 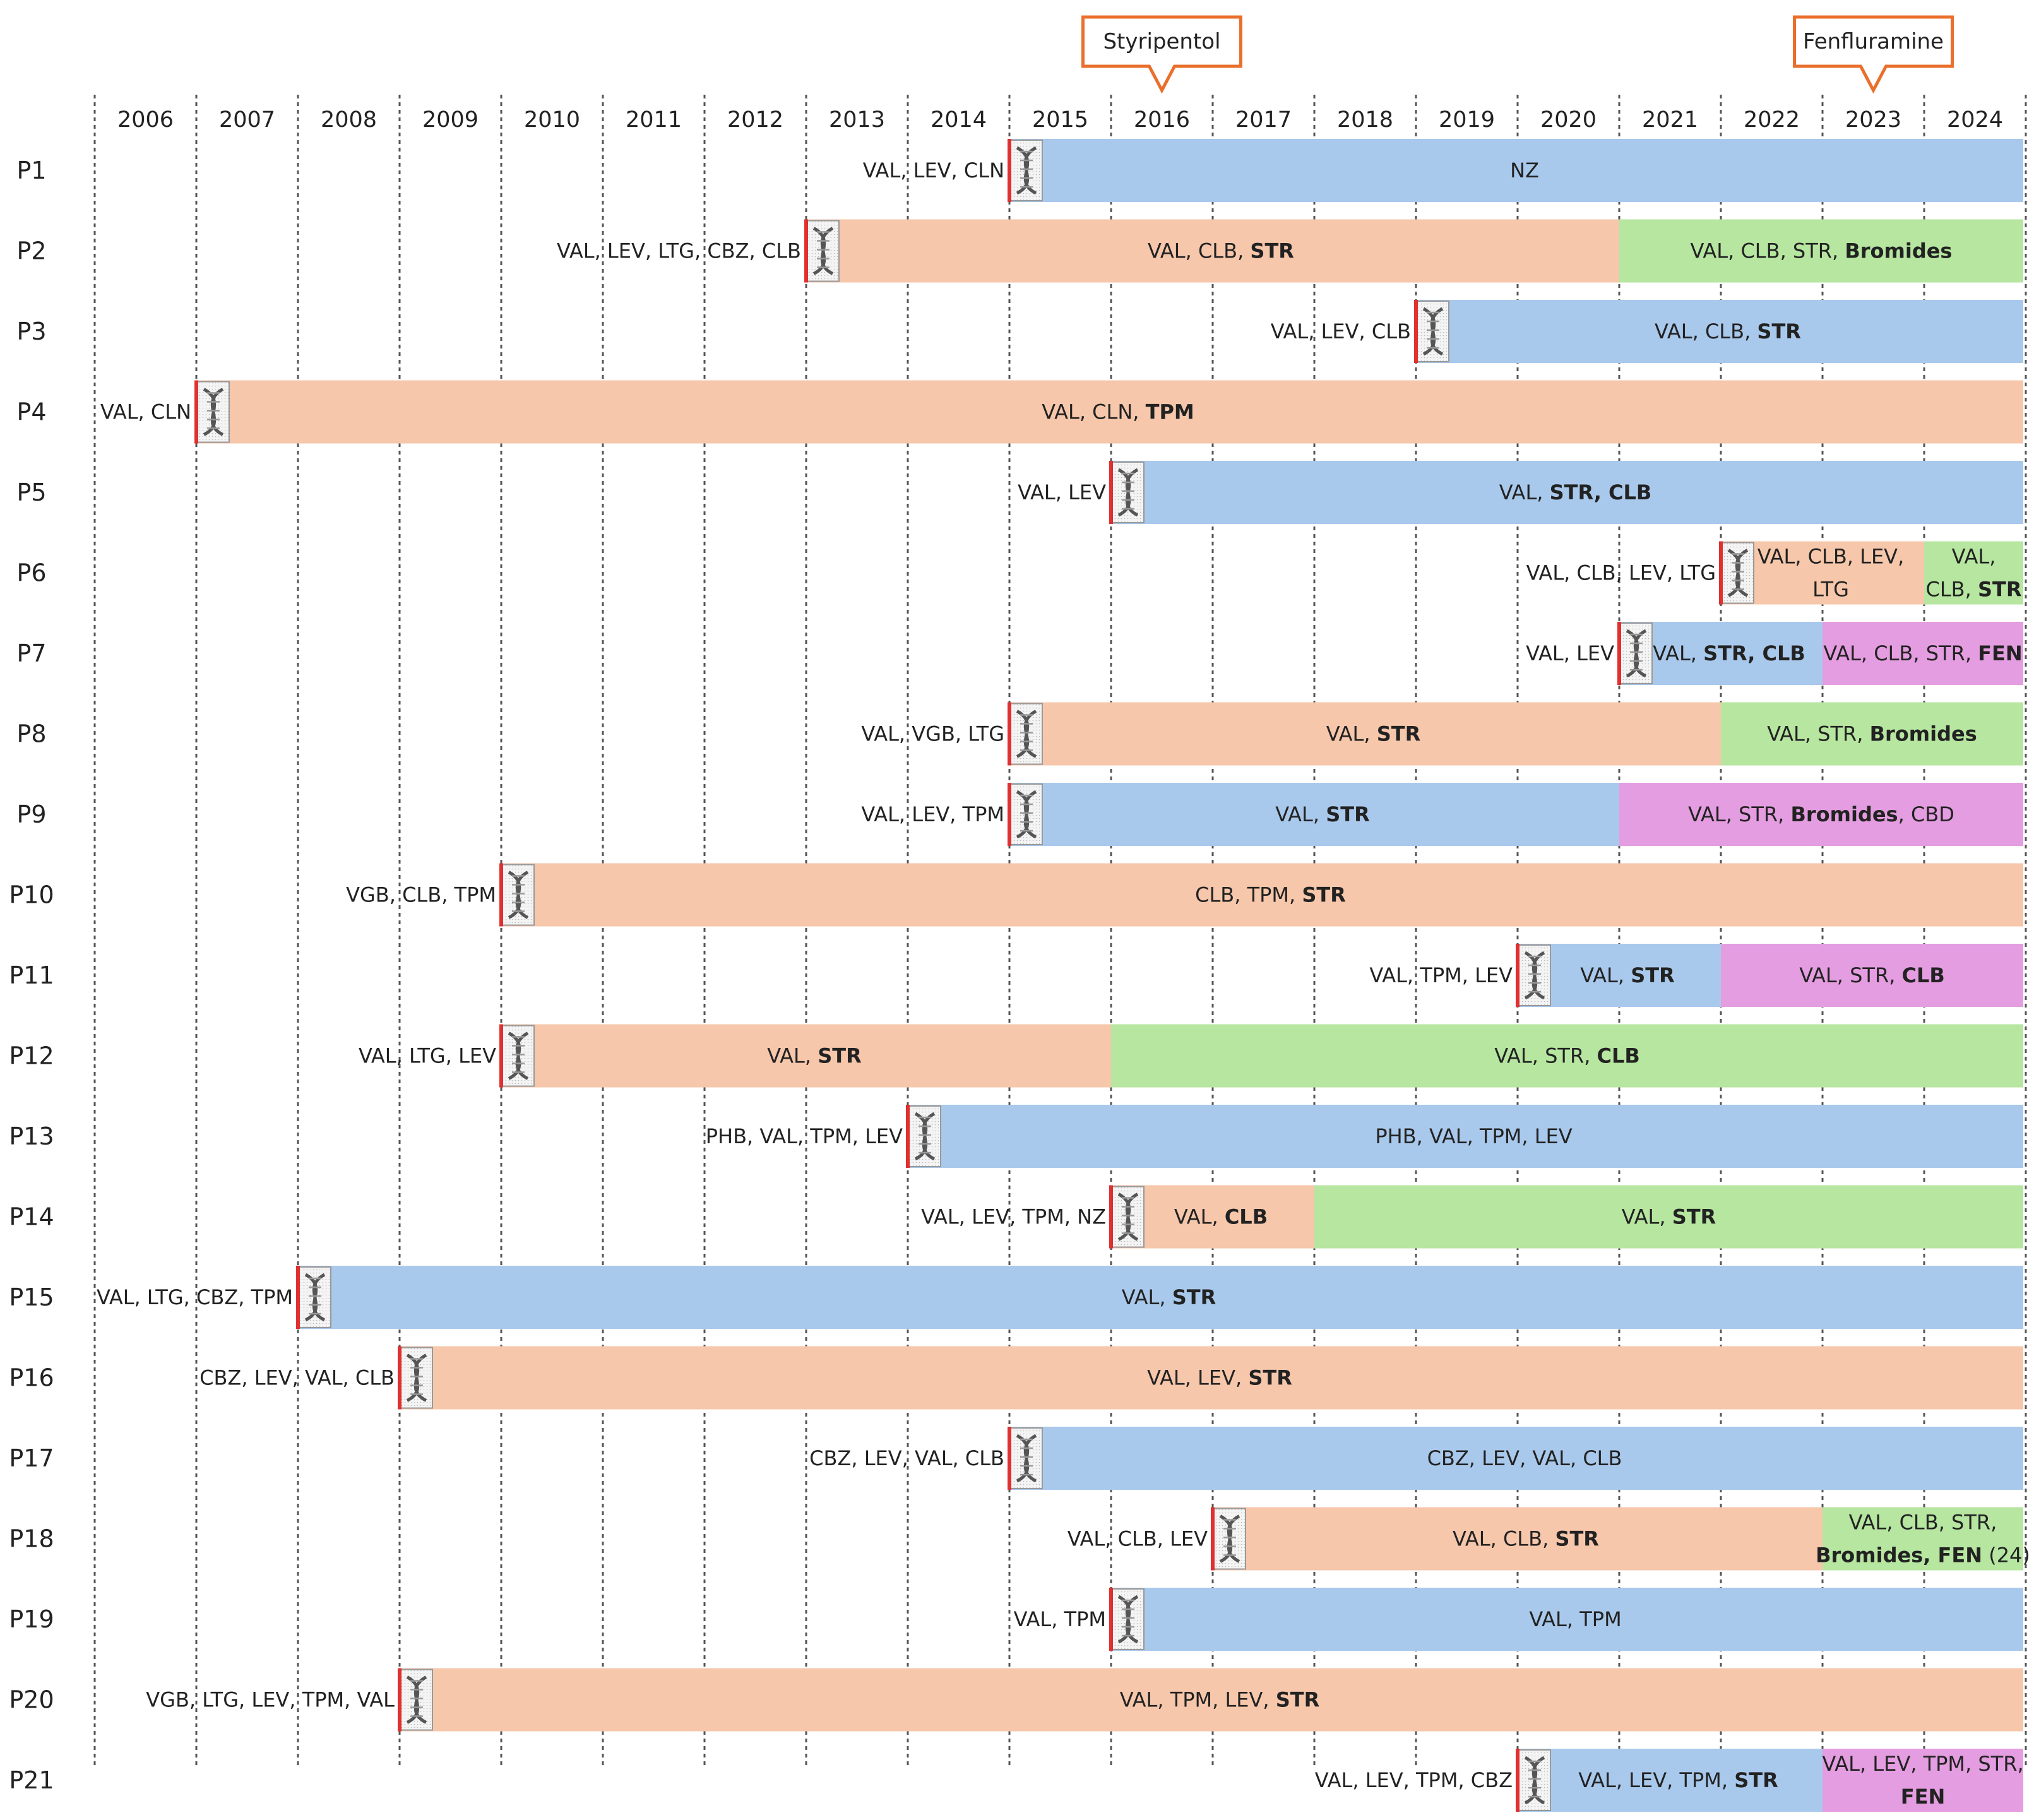 I want to click on patient-row-p14: P14 VAL, CLB VAL, STR VAL, LEV, TPM, NZ, so click(x=1016, y=1217).